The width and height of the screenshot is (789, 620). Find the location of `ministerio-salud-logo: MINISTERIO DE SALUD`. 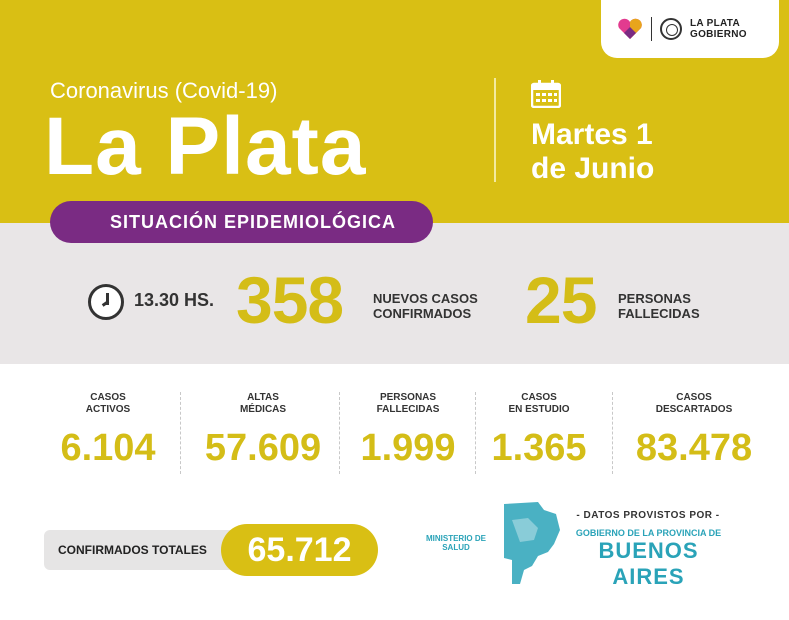

ministerio-salud-logo: MINISTERIO DE SALUD is located at coordinates (456, 543).